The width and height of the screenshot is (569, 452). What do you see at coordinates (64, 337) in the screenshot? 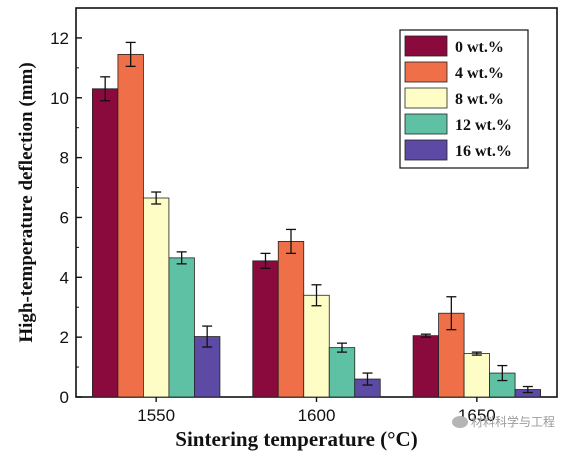
I see `y-tick-label: 2` at bounding box center [64, 337].